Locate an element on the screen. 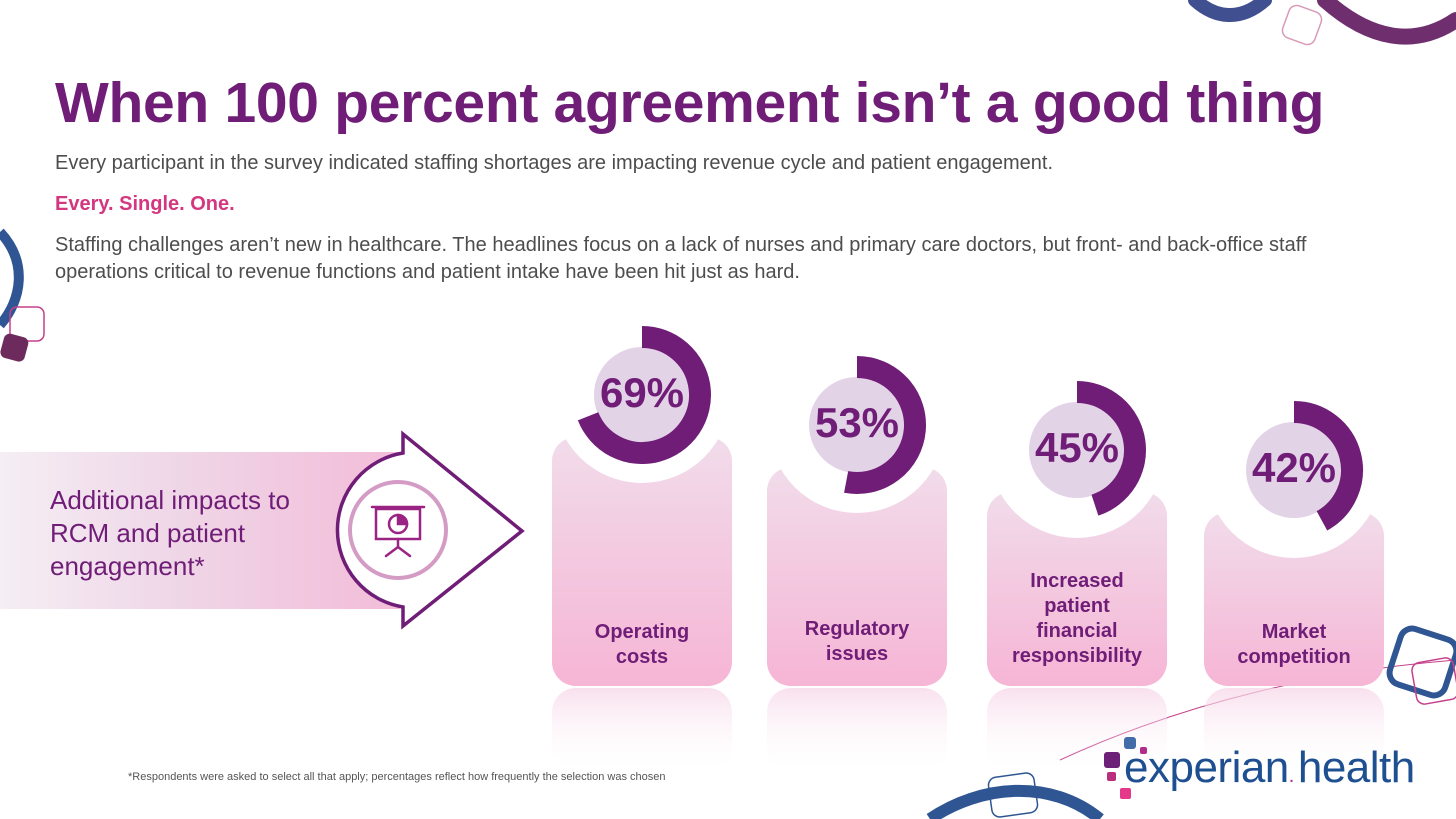  ribbon-top-right-purple is located at coordinates (1386, 22).